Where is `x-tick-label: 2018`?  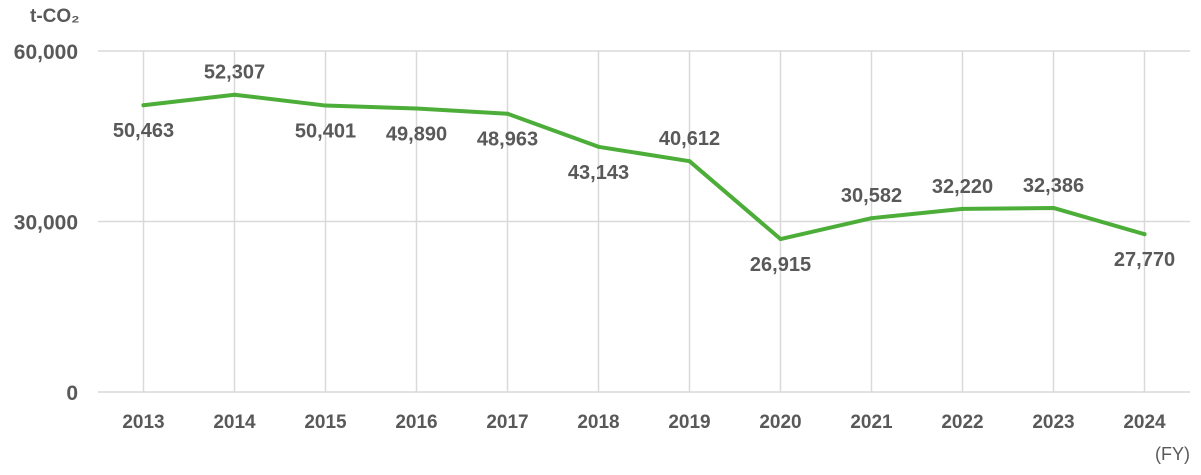
x-tick-label: 2018 is located at coordinates (598, 422).